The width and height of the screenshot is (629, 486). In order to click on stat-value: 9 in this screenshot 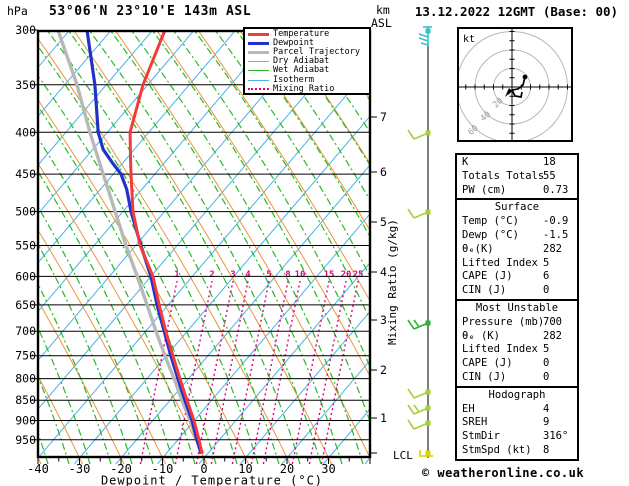, I will do `click(546, 422)`.